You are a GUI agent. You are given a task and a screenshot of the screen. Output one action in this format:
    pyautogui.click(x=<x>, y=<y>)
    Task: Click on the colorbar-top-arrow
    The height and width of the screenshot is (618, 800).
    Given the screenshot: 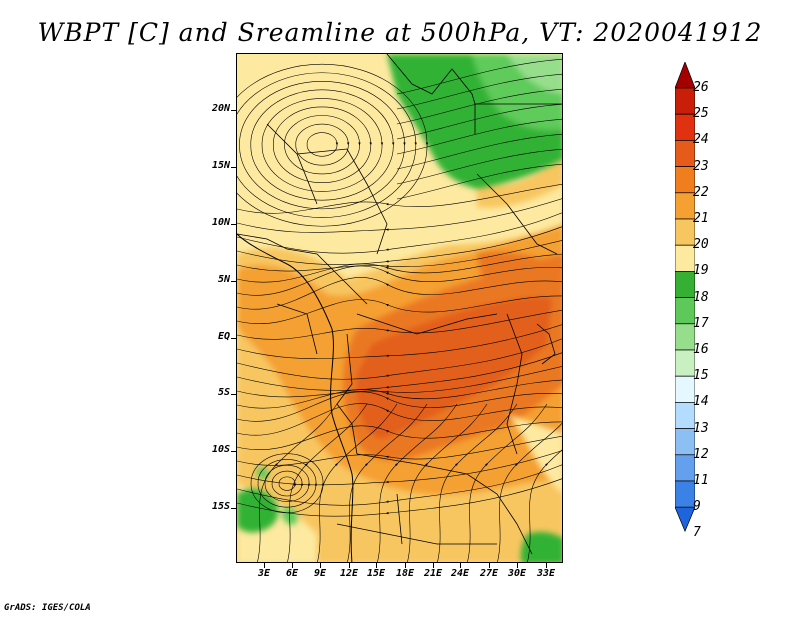 What is the action you would take?
    pyautogui.click(x=685, y=75)
    